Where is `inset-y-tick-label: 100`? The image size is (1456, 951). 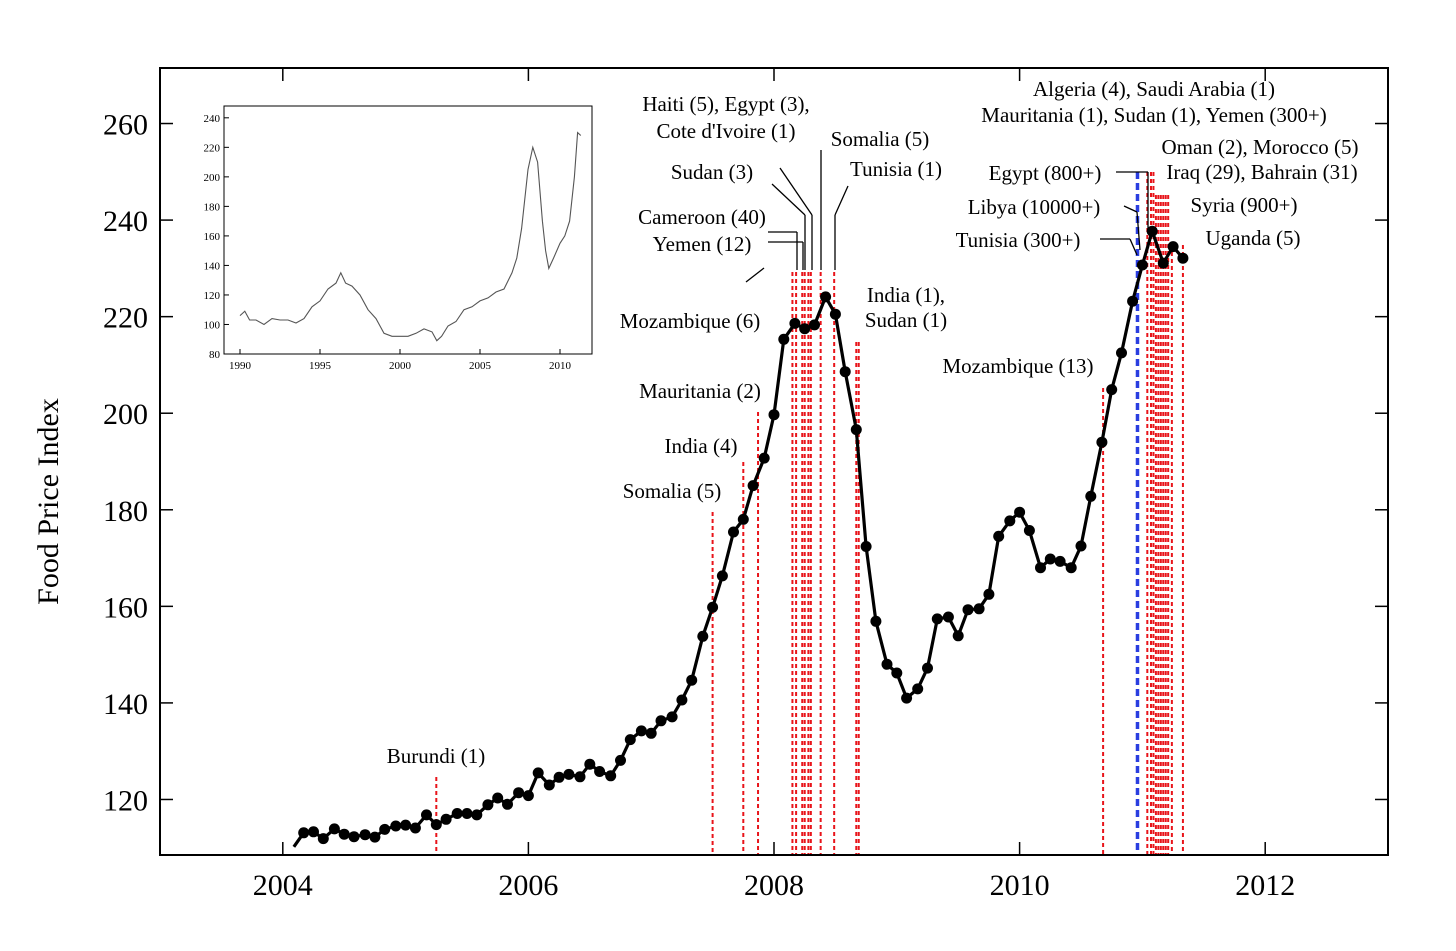
inset-y-tick-label: 100 is located at coordinates (212, 325).